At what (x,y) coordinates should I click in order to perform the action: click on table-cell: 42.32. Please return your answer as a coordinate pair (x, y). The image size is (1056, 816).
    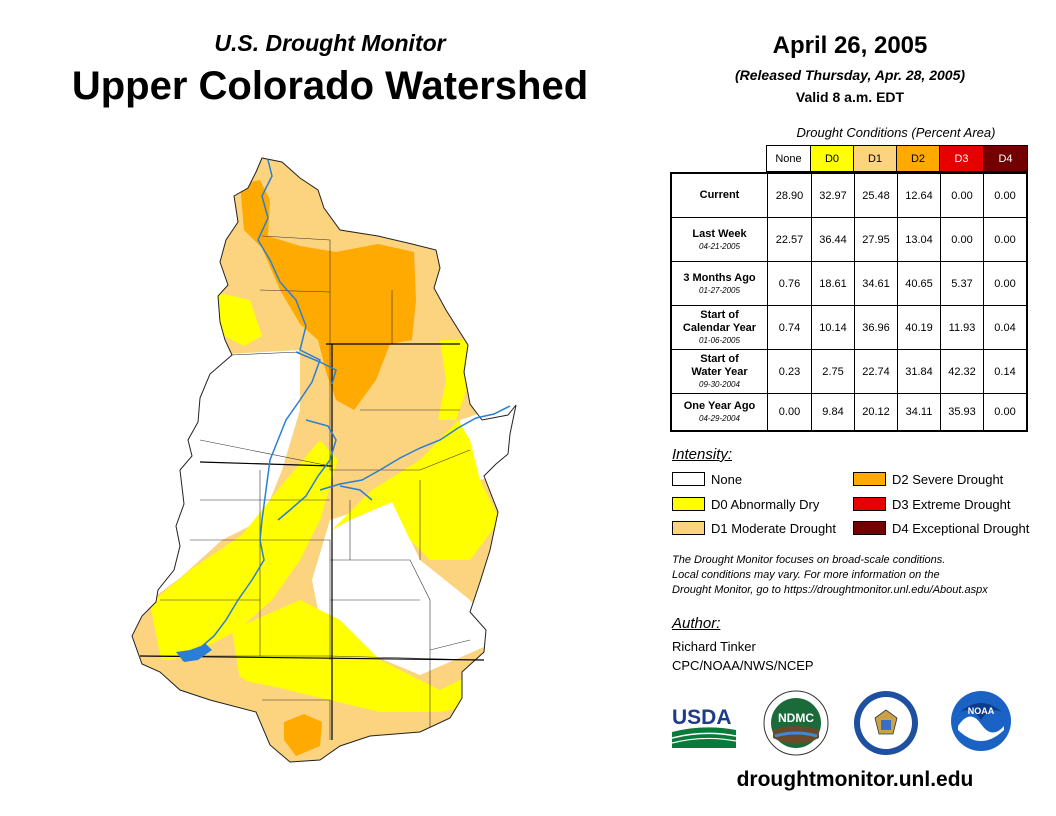
    Looking at the image, I should click on (962, 371).